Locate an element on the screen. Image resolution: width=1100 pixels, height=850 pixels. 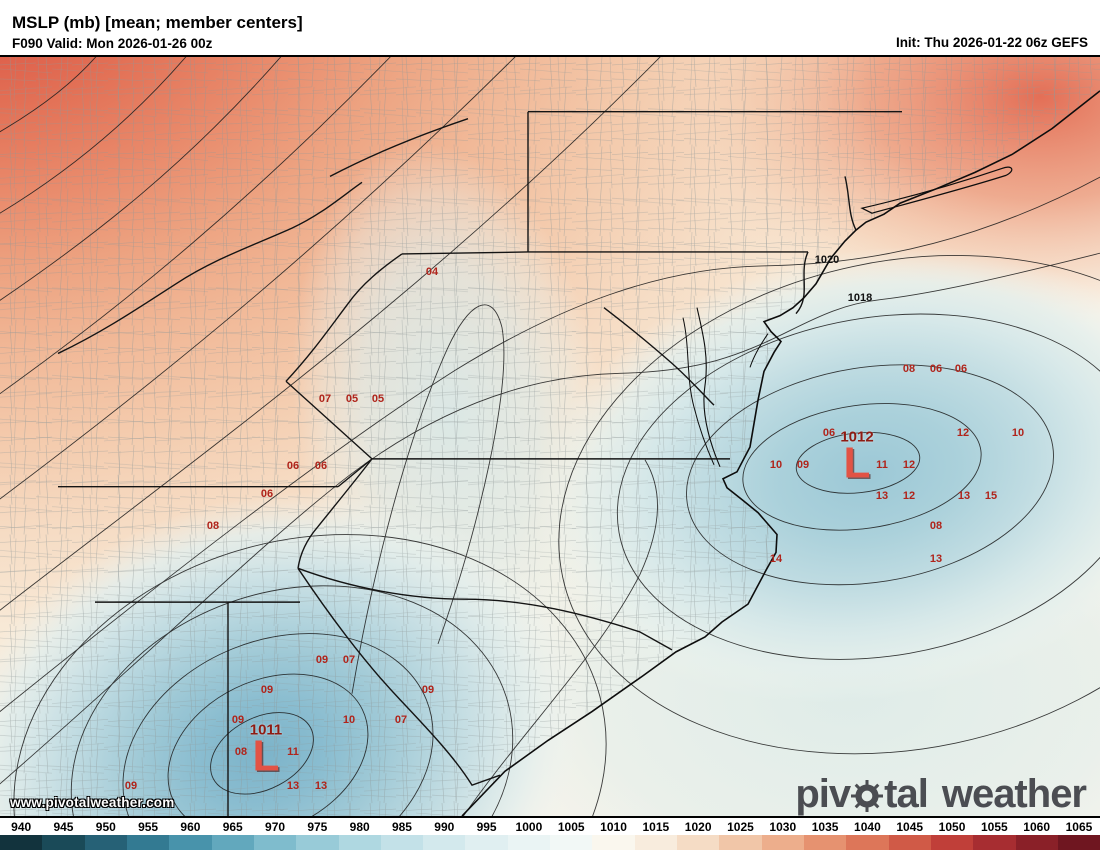
colorbar-tick: 970 is located at coordinates (275, 826).